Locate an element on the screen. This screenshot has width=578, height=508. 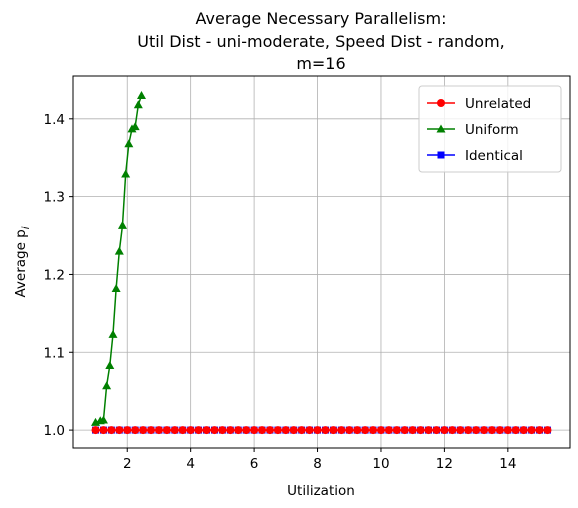
y-axis-label-text: Average p is located at coordinates (21, 263).